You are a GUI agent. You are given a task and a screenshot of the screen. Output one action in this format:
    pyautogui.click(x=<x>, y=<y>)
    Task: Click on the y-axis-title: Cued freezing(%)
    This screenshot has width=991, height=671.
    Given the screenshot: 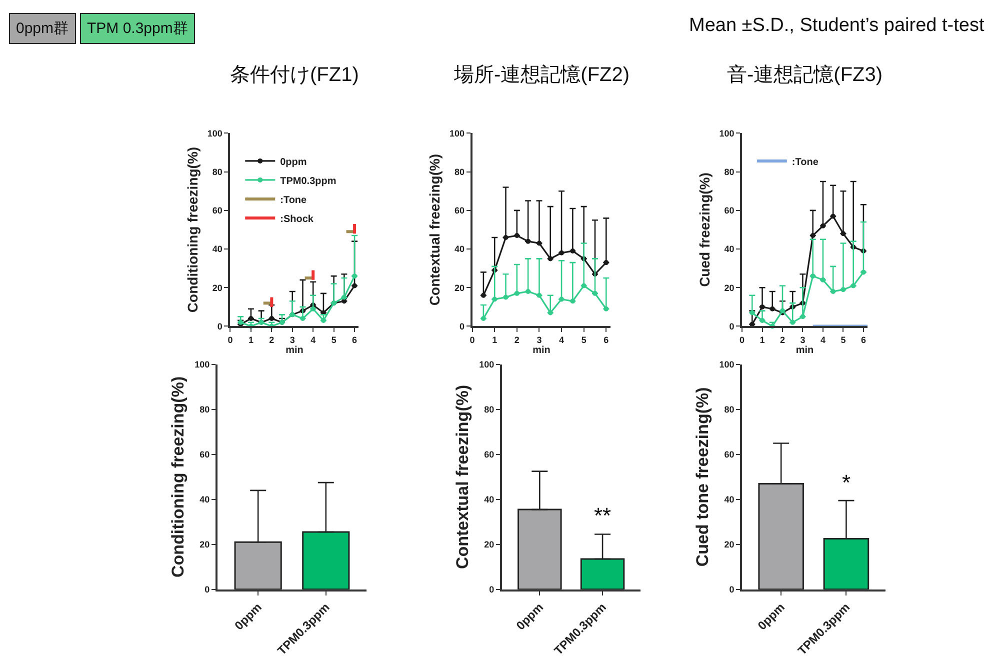 What is the action you would take?
    pyautogui.click(x=704, y=229)
    